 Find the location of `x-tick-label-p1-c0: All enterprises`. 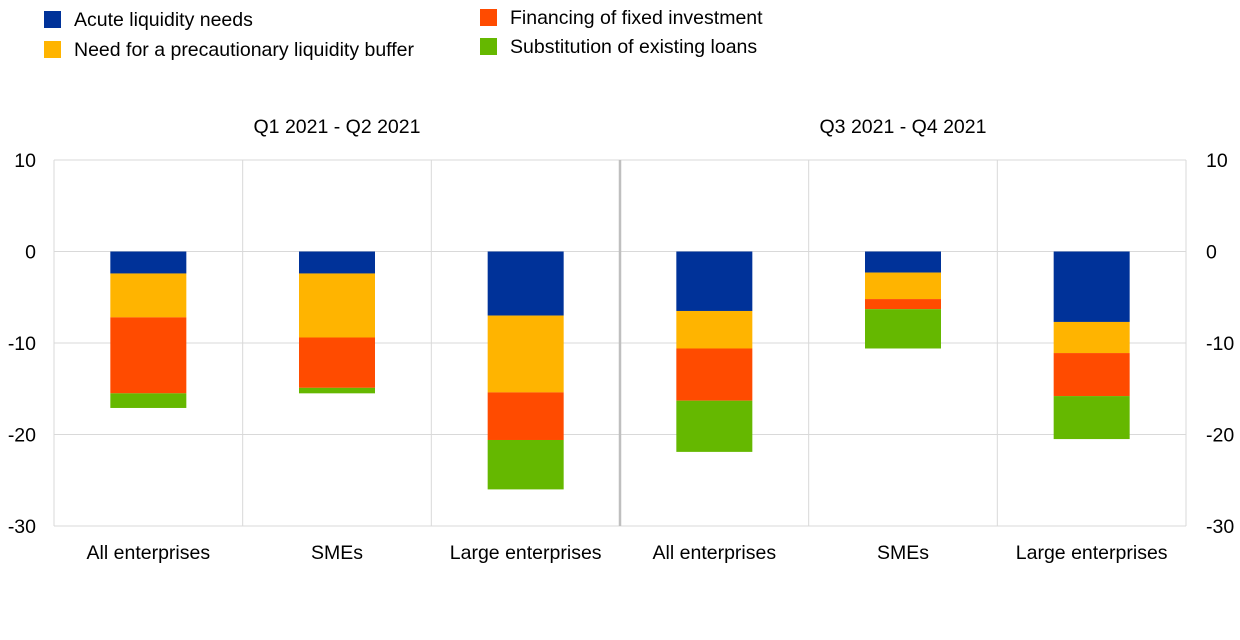

x-tick-label-p1-c0: All enterprises is located at coordinates (715, 553).